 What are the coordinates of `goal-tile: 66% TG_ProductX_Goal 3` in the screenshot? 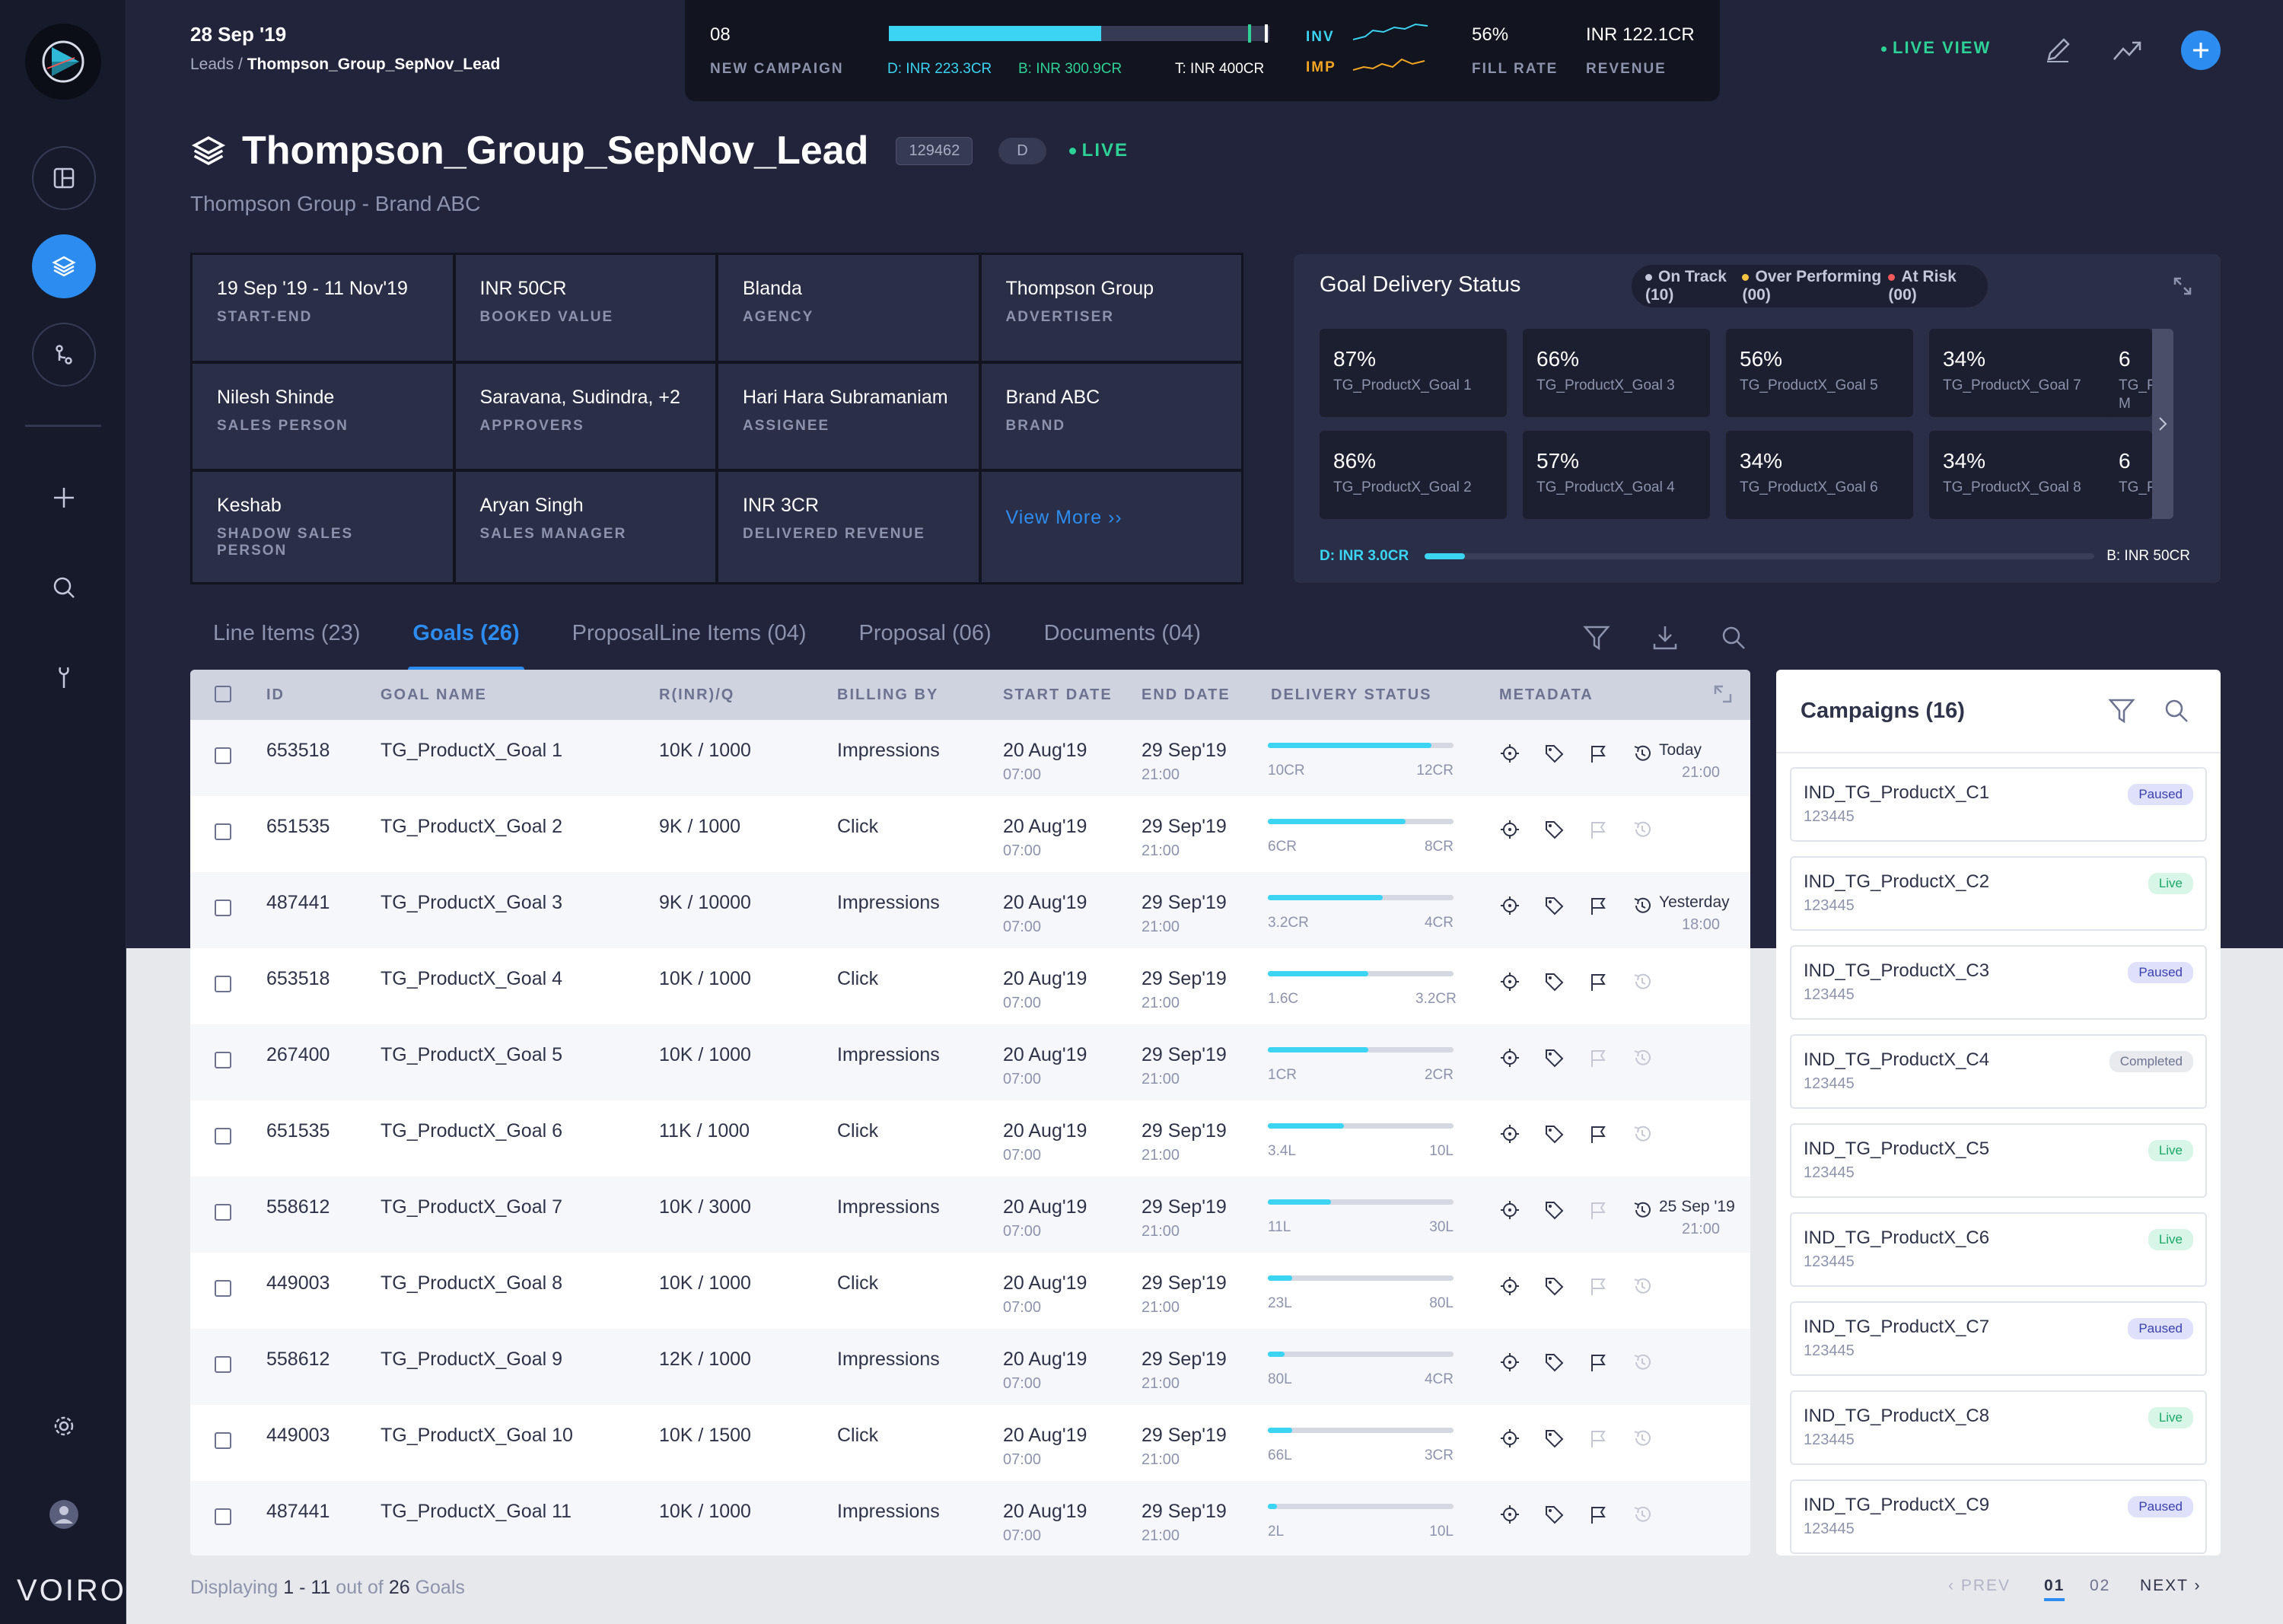 It's located at (1616, 373).